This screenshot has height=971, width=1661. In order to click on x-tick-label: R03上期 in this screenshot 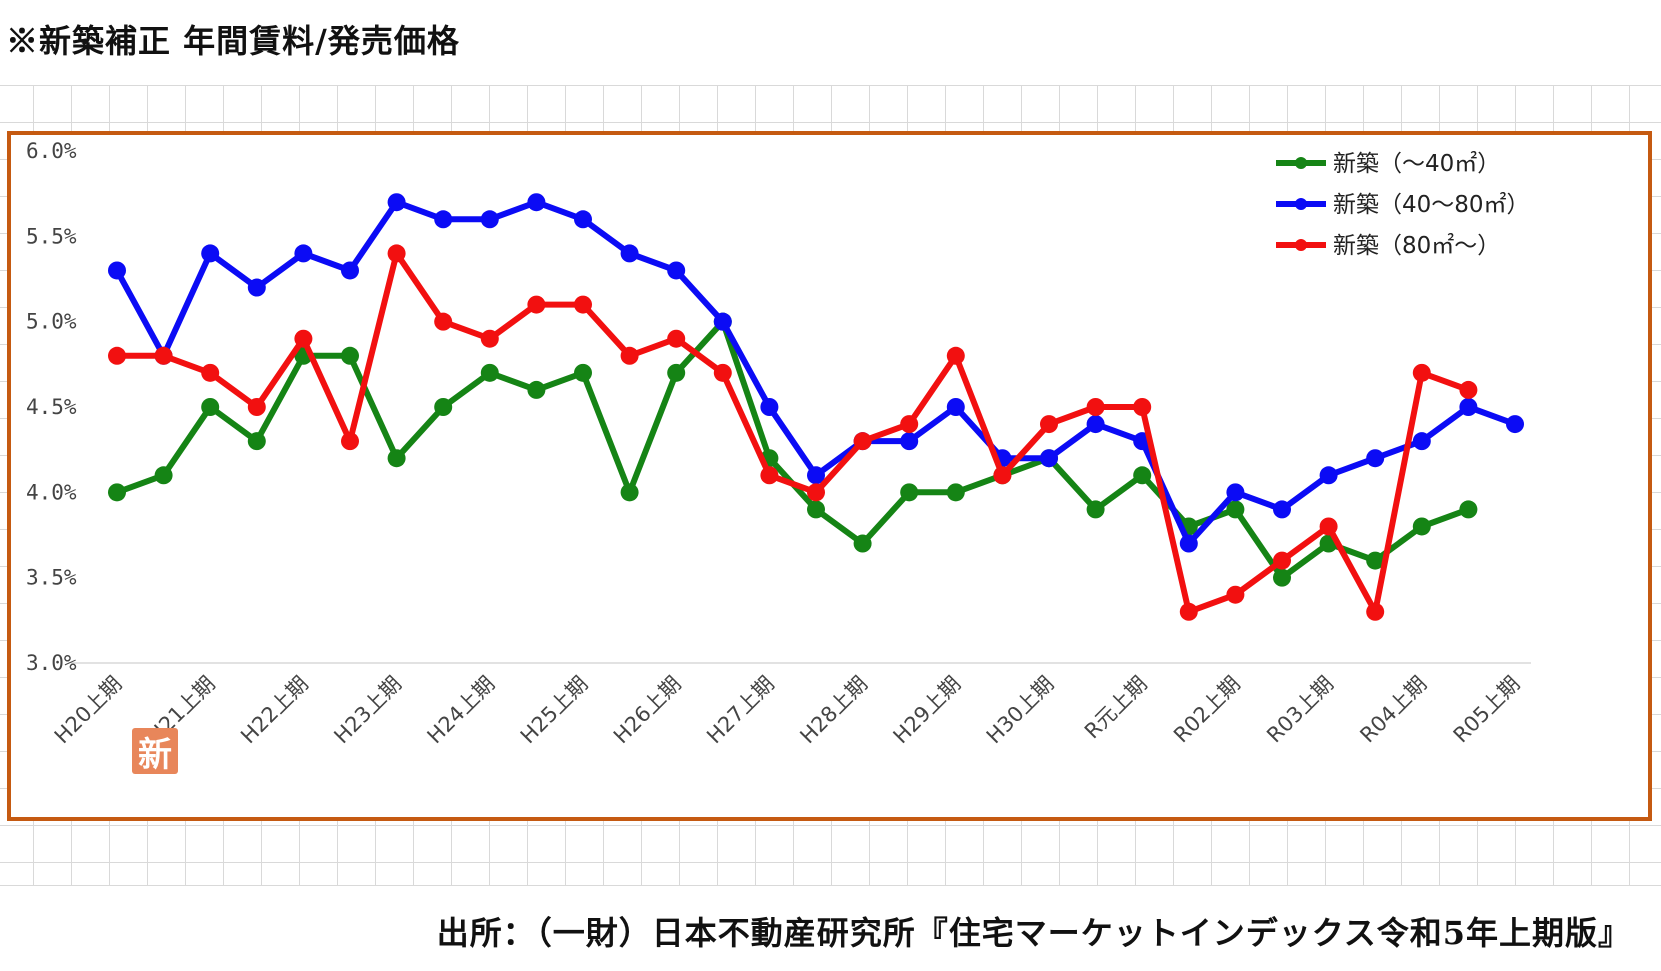, I will do `click(1300, 710)`.